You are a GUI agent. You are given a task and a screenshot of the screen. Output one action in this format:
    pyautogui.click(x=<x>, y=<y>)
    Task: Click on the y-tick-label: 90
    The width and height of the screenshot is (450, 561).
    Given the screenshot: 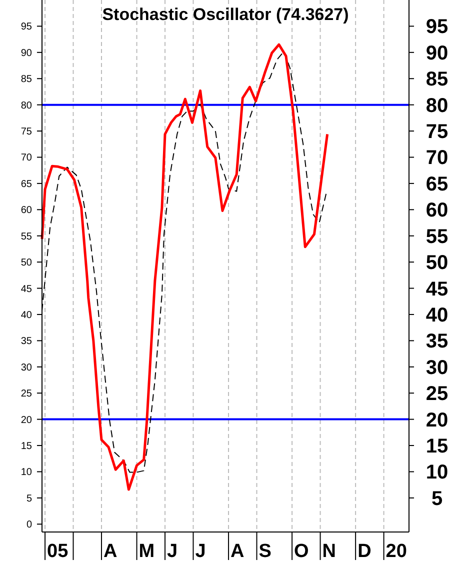 What is the action you would take?
    pyautogui.click(x=26, y=53)
    